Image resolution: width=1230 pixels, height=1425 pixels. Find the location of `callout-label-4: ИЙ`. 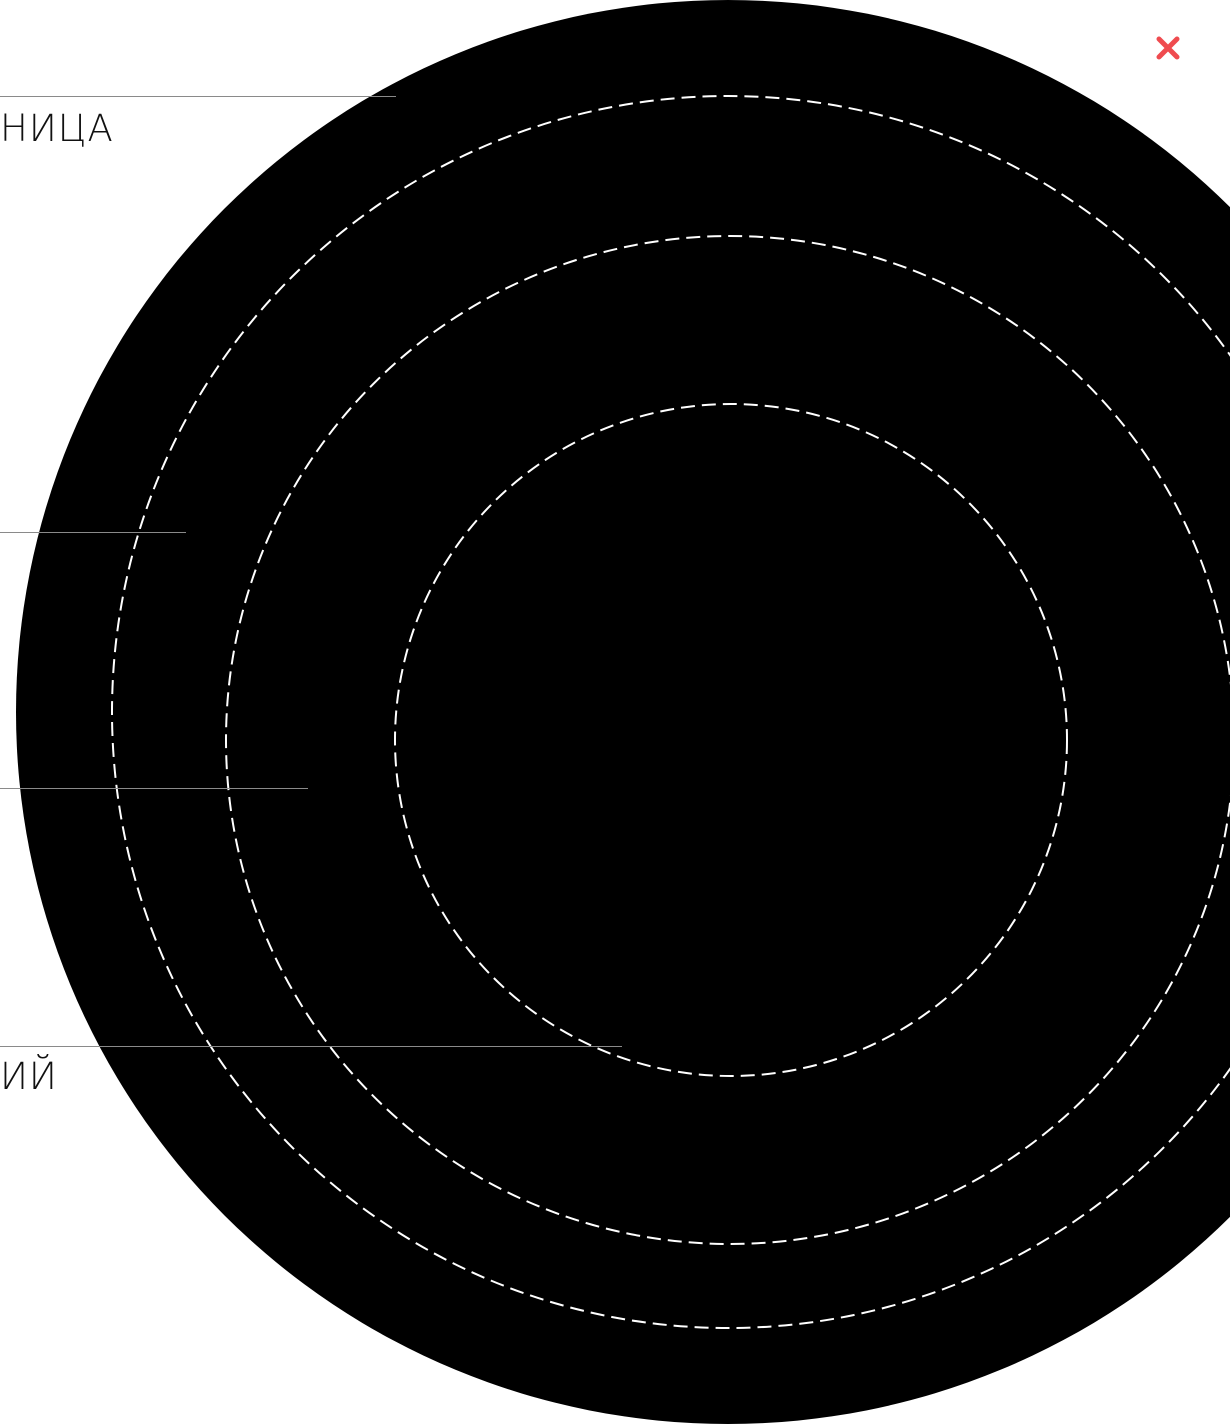

callout-label-4: ИЙ is located at coordinates (29, 1076).